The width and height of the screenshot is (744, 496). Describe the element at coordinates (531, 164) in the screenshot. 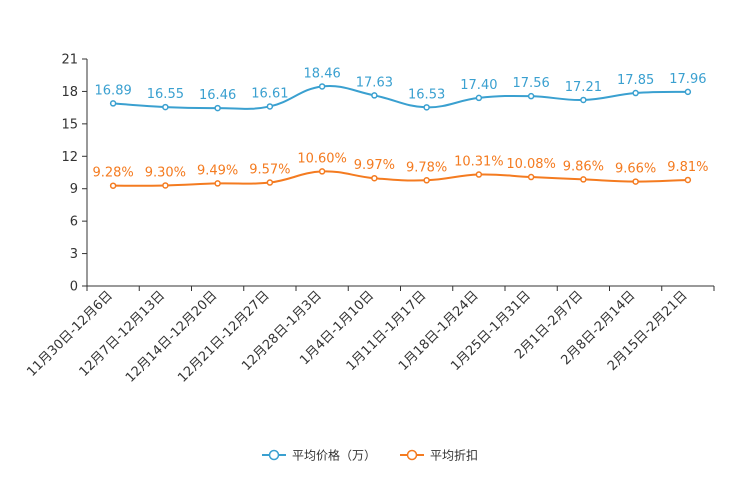

I see `data-label: 10.08%` at that location.